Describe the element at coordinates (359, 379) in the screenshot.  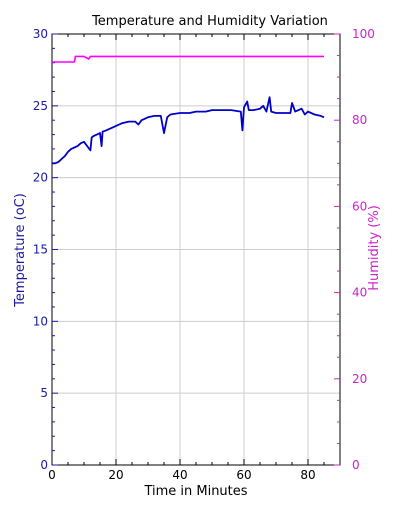
I see `y-right-tick-label: 20` at that location.